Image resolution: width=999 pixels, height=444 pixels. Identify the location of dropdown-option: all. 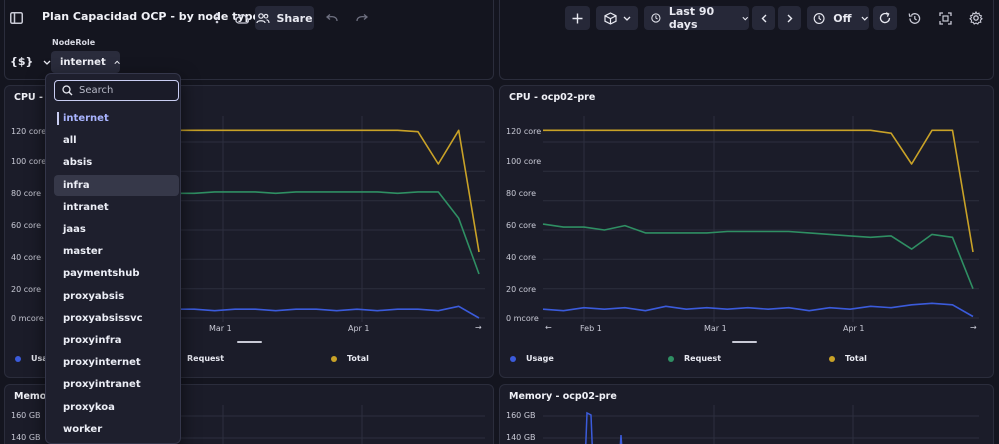
(70, 141).